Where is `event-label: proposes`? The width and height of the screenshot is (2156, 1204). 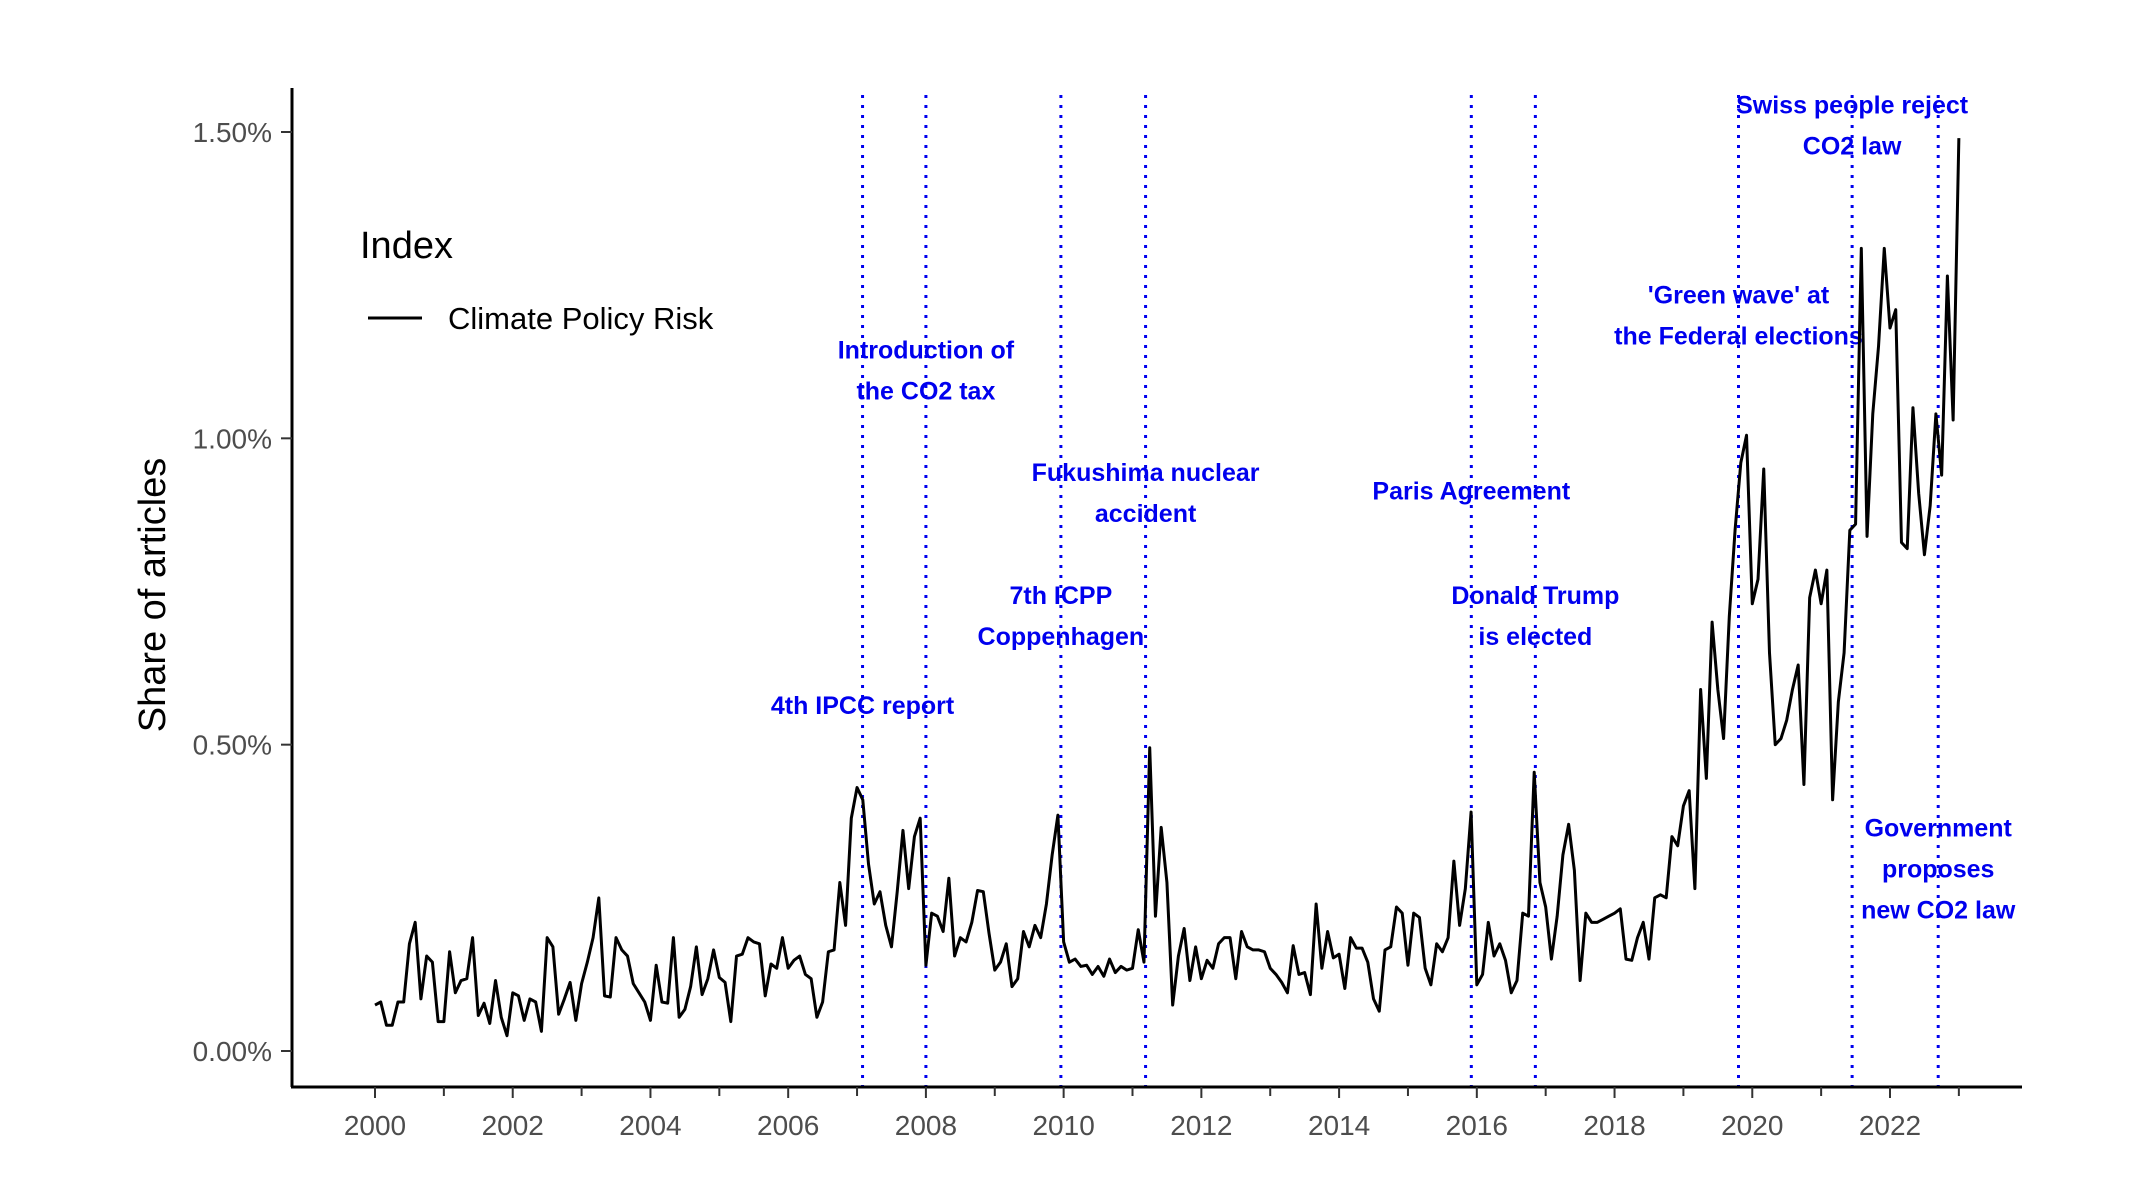 event-label: proposes is located at coordinates (1938, 870).